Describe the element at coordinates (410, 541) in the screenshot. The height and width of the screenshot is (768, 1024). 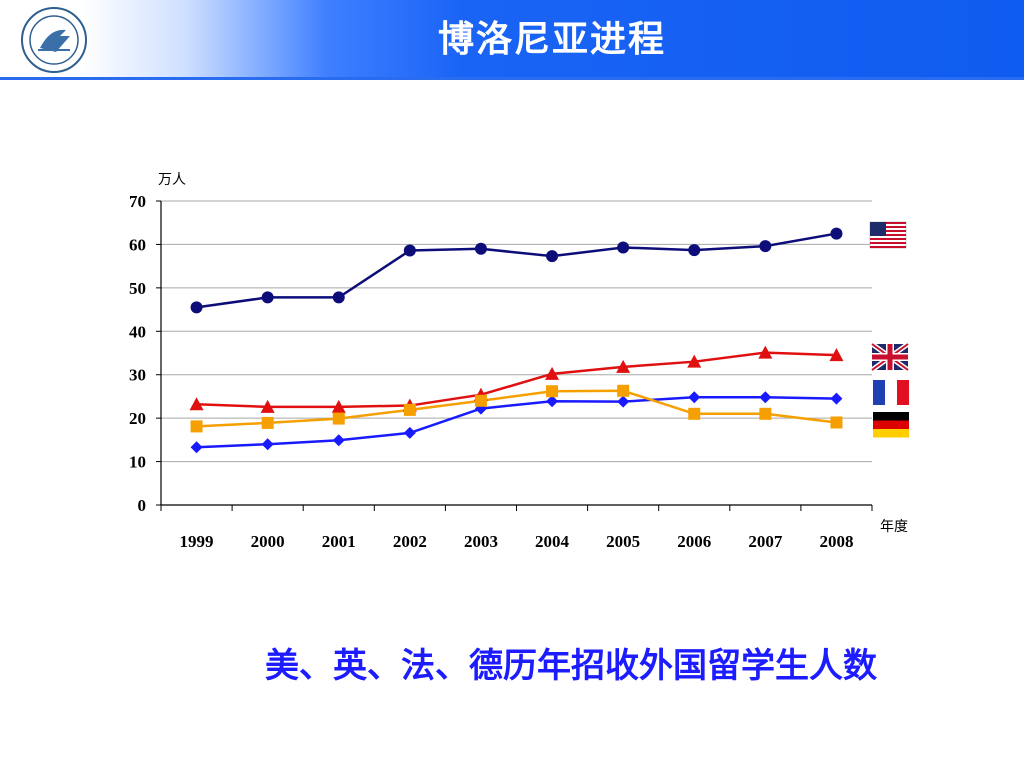
I see `x-tick-label: 2002` at that location.